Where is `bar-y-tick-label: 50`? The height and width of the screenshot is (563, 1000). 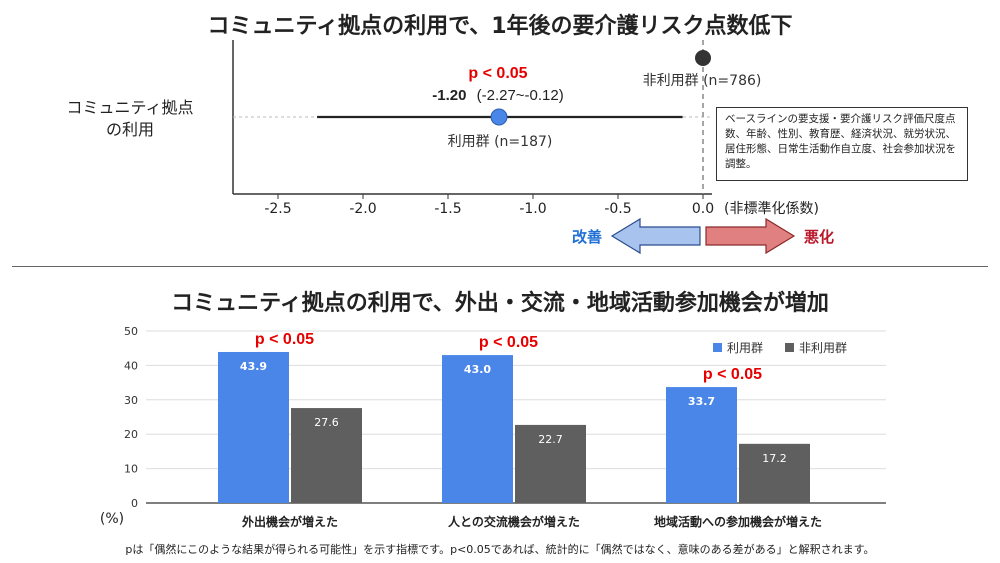 bar-y-tick-label: 50 is located at coordinates (131, 331).